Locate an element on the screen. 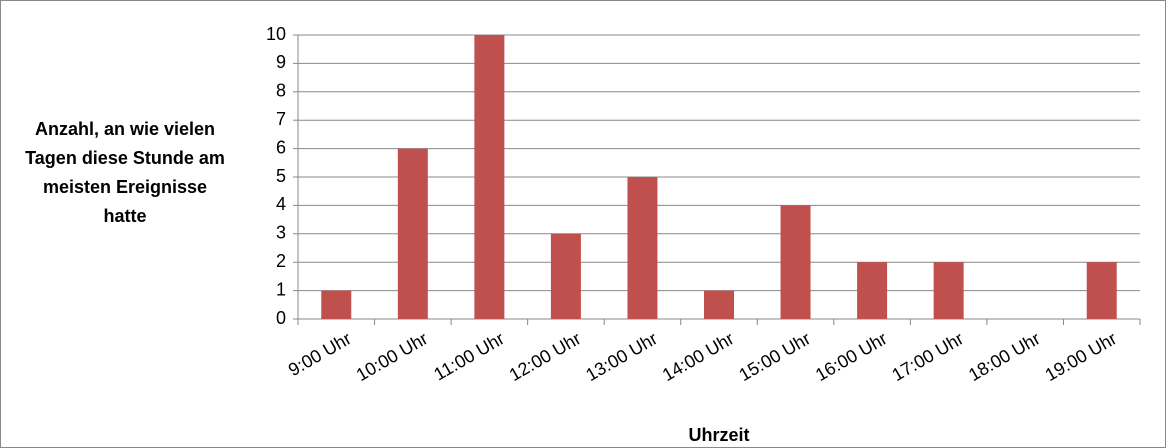  y-tick-label: 1 is located at coordinates (281, 289).